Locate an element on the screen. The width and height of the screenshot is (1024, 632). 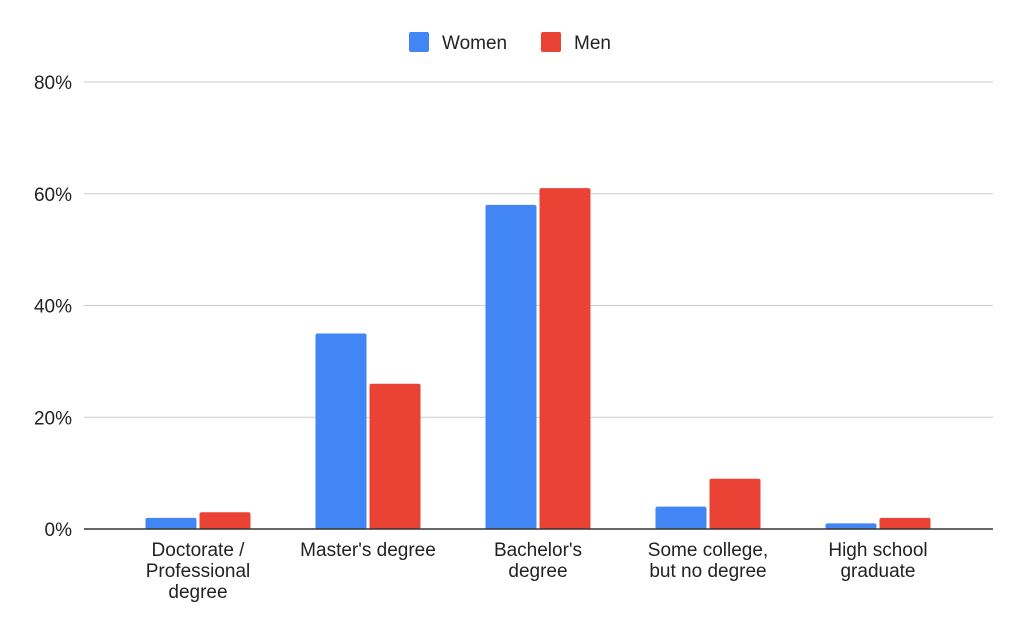
x-tick-label-line: Master's degree is located at coordinates (368, 550).